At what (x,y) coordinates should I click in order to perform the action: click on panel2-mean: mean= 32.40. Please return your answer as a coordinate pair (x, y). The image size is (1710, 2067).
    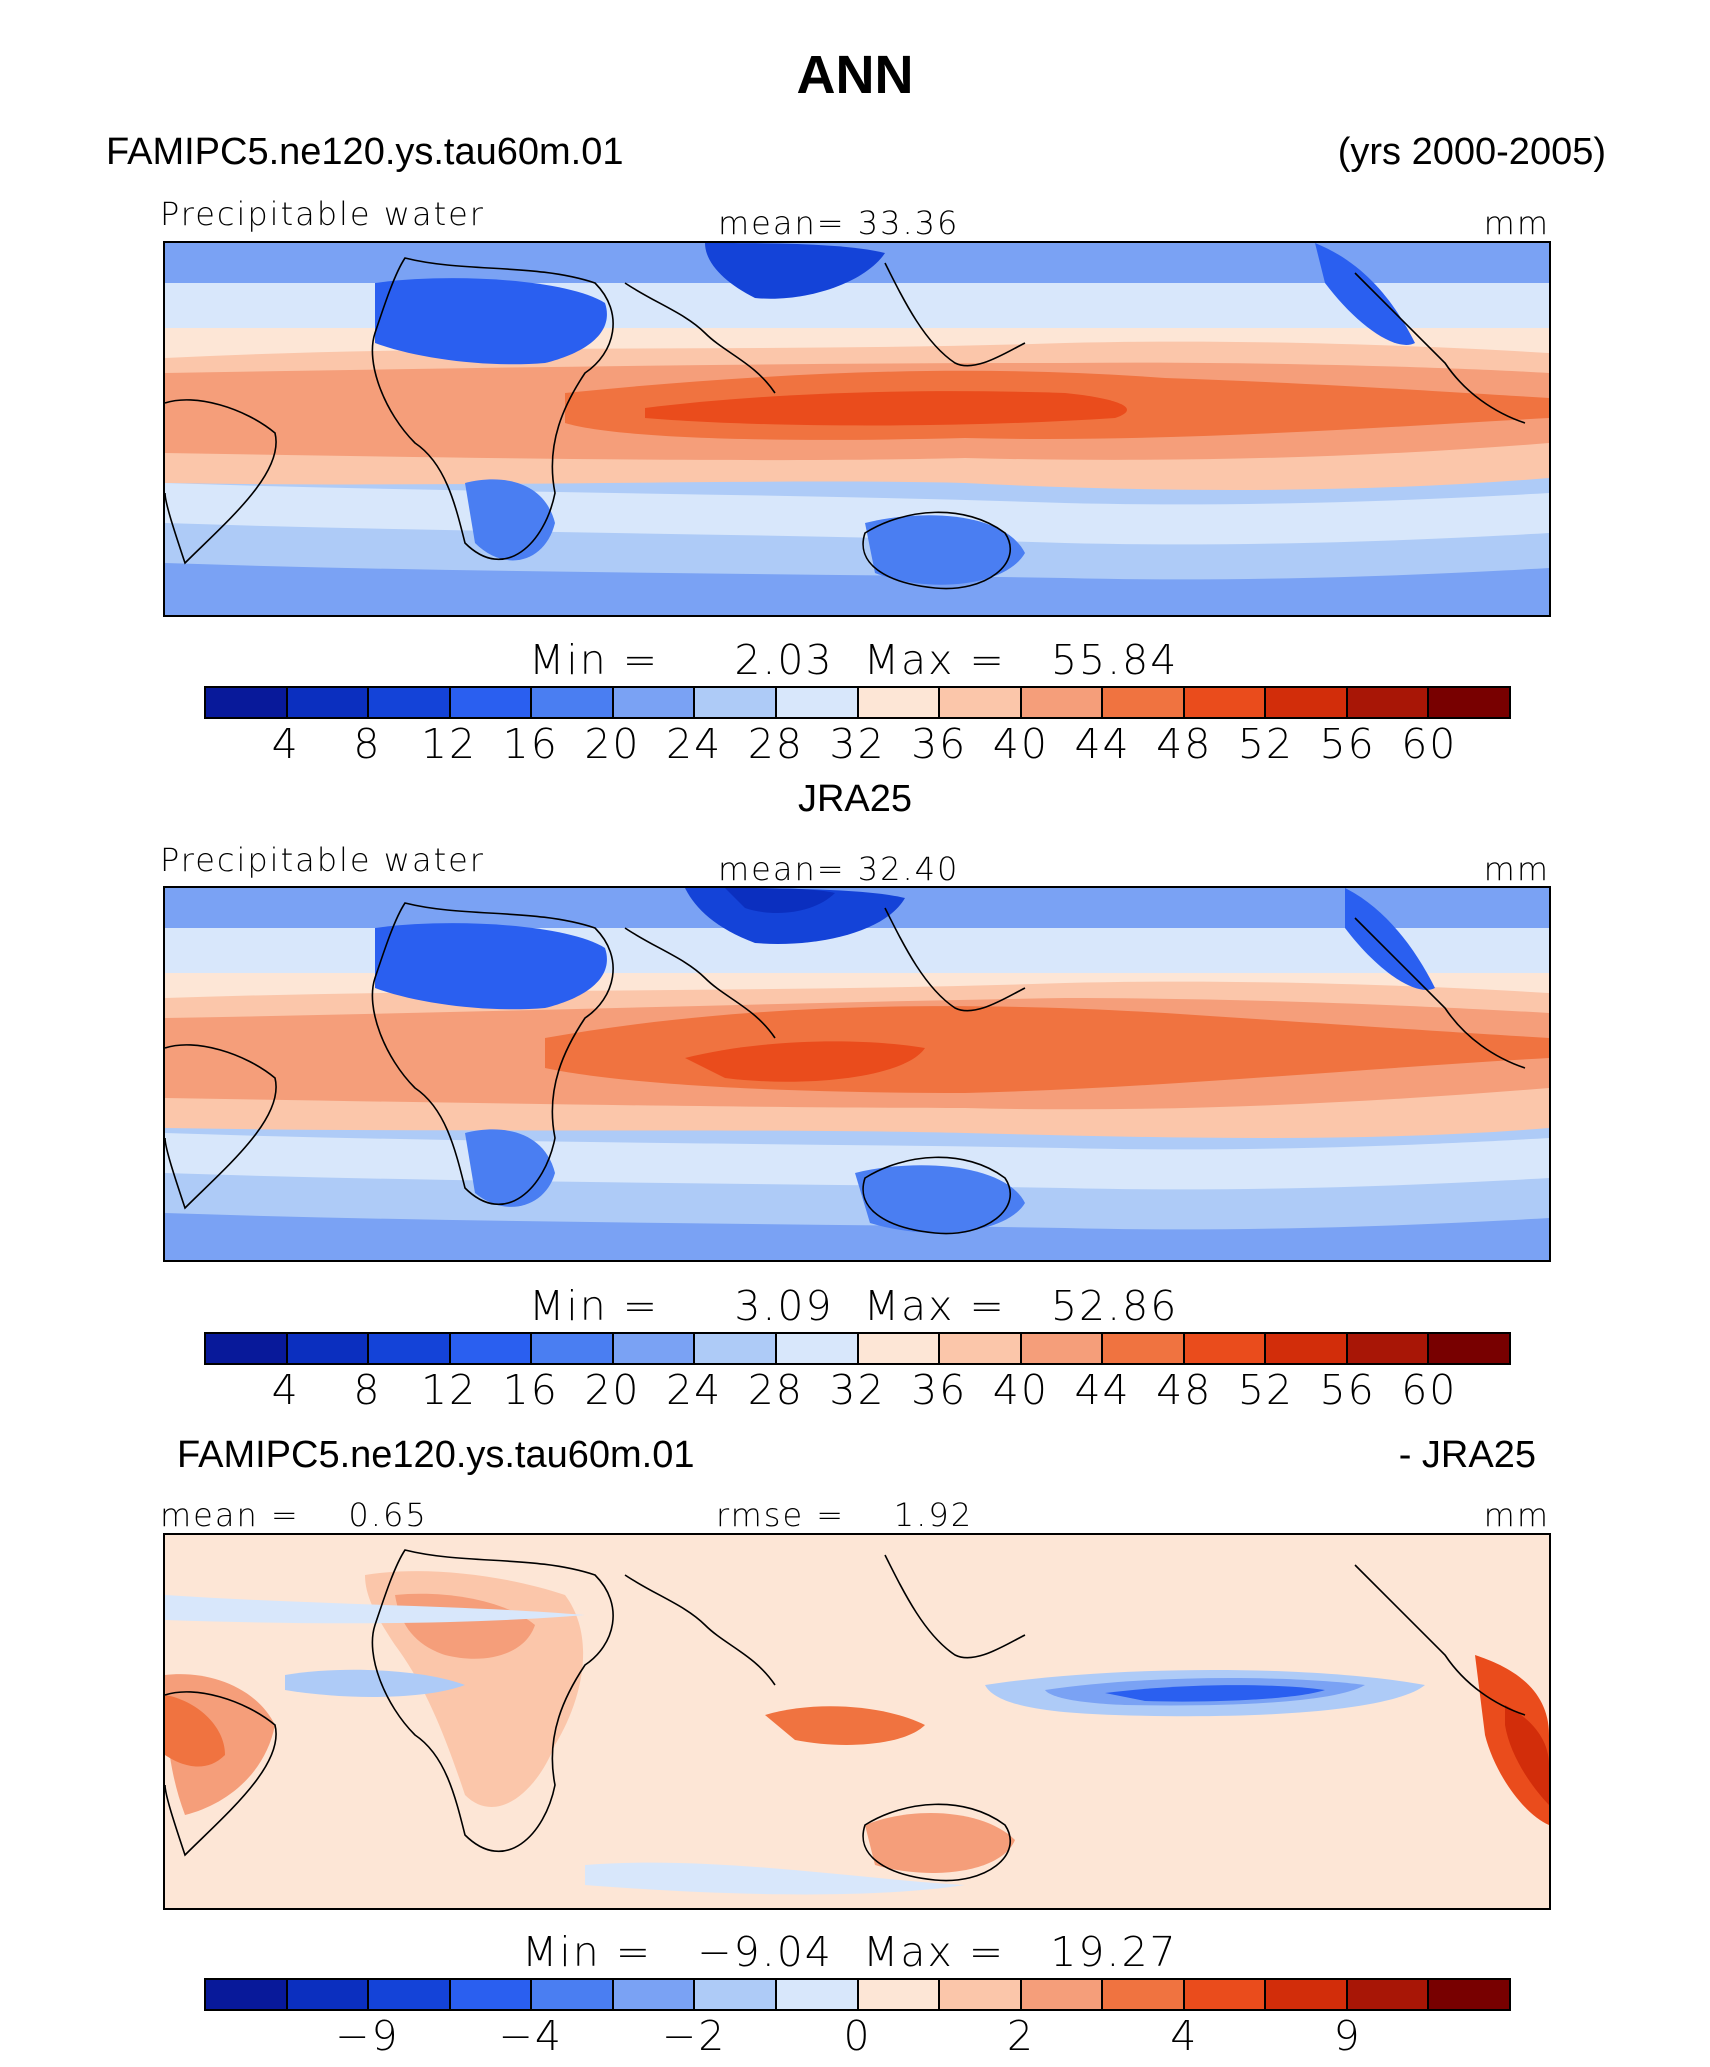
    Looking at the image, I should click on (838, 869).